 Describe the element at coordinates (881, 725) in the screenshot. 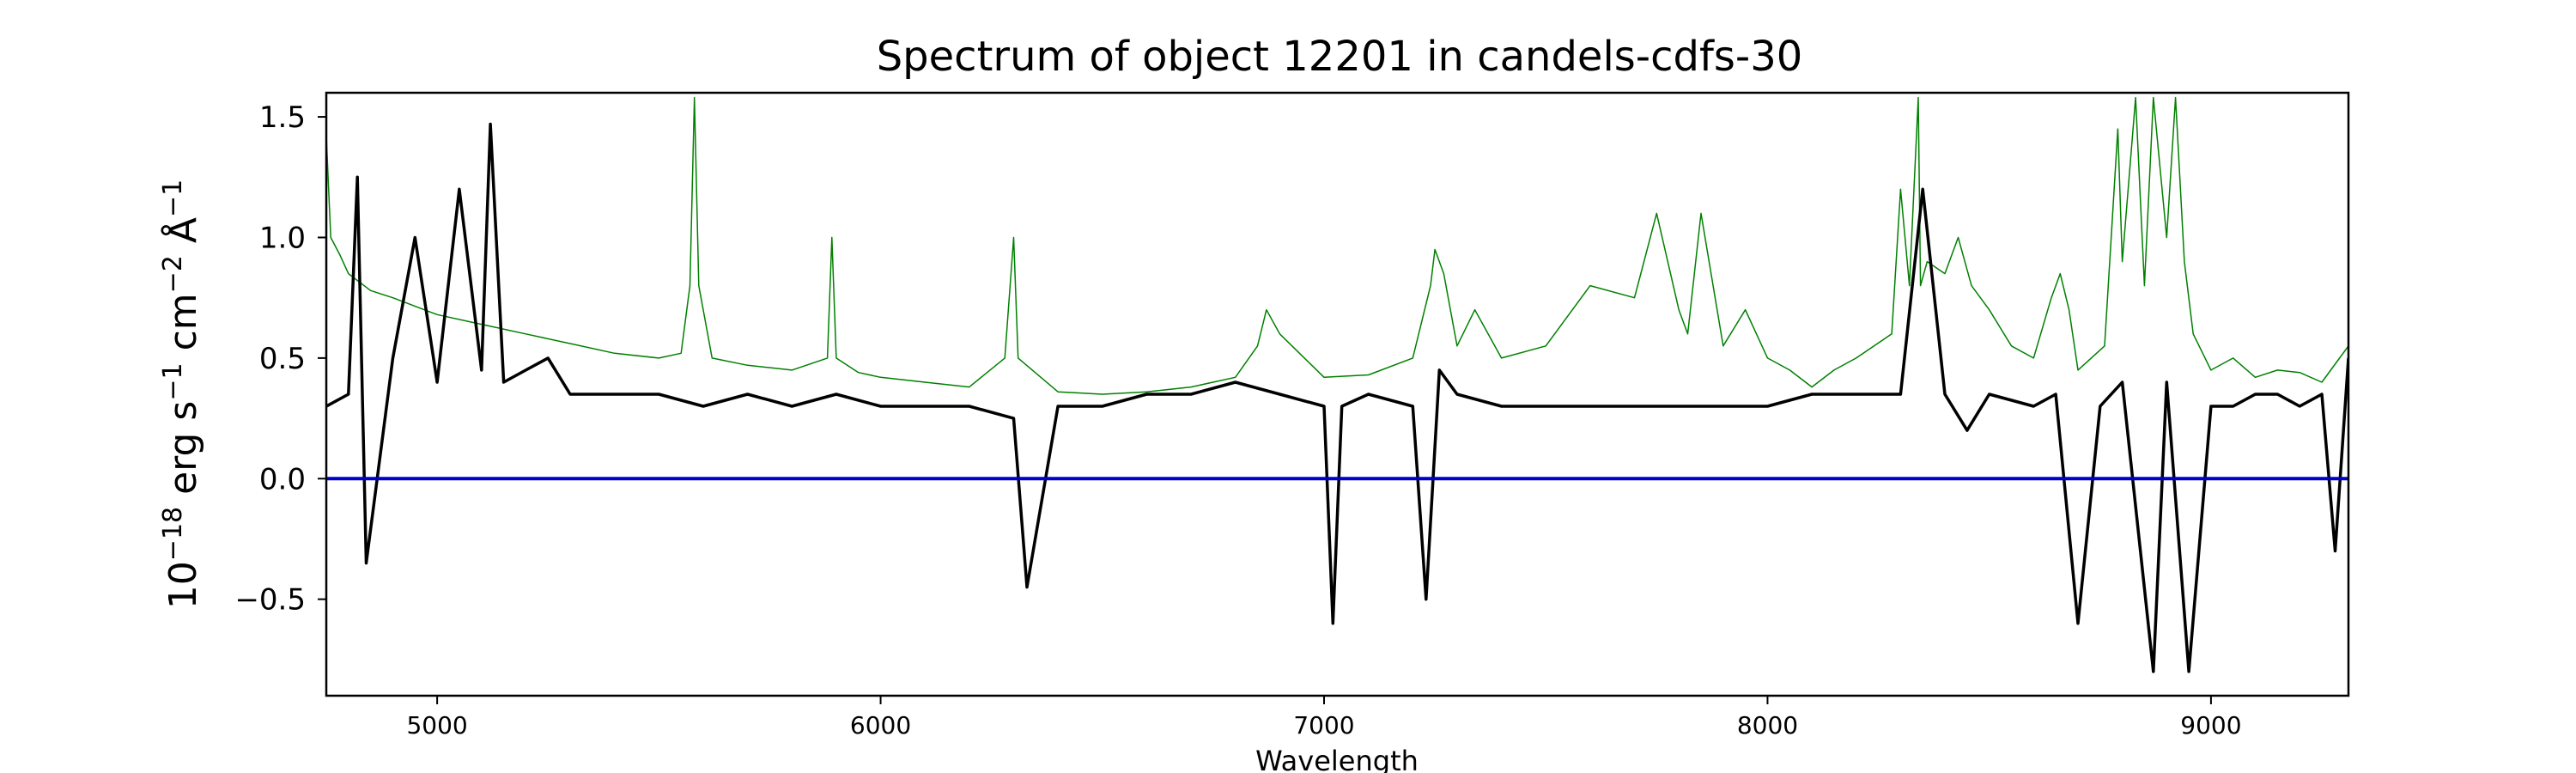

I see `x-tick-label: 6000` at that location.